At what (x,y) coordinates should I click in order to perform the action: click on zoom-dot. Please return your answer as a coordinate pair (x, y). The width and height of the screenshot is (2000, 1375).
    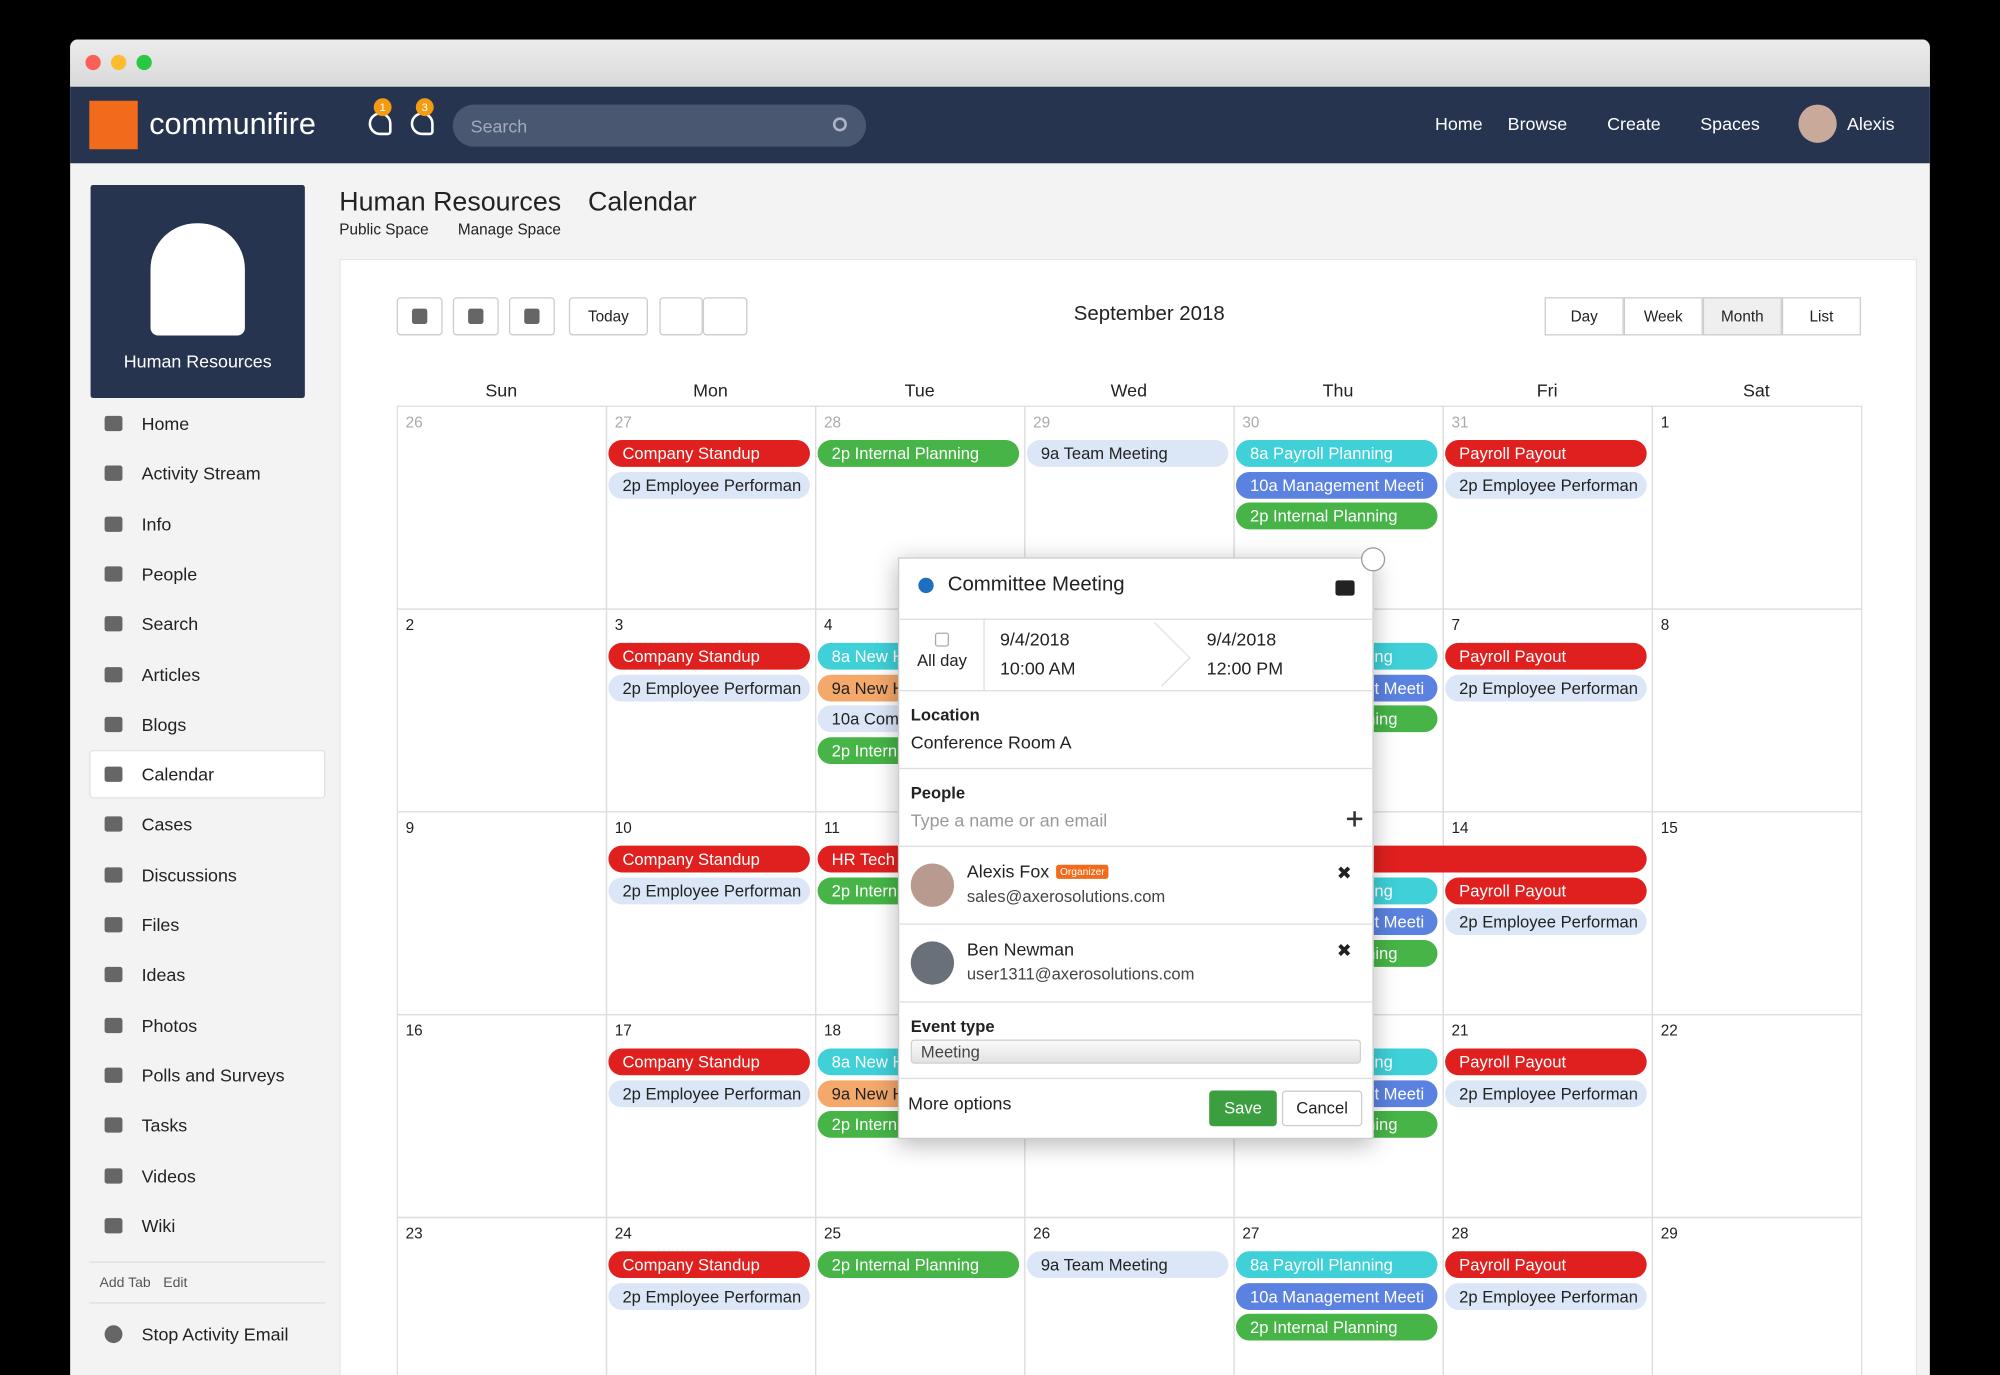
    Looking at the image, I should click on (144, 62).